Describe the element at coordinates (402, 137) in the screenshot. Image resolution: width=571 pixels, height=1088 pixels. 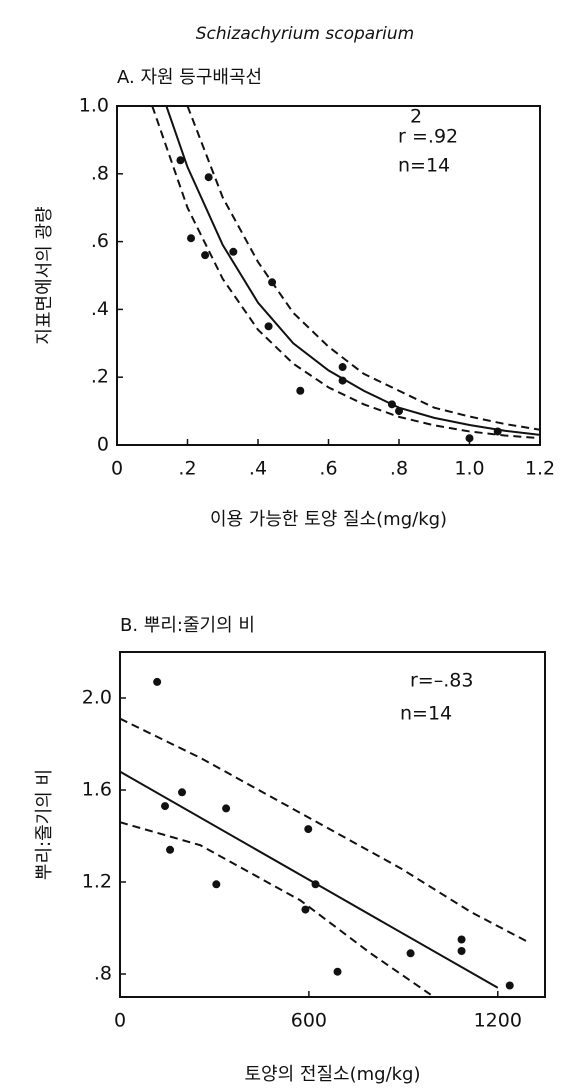
I see `annotation: r` at that location.